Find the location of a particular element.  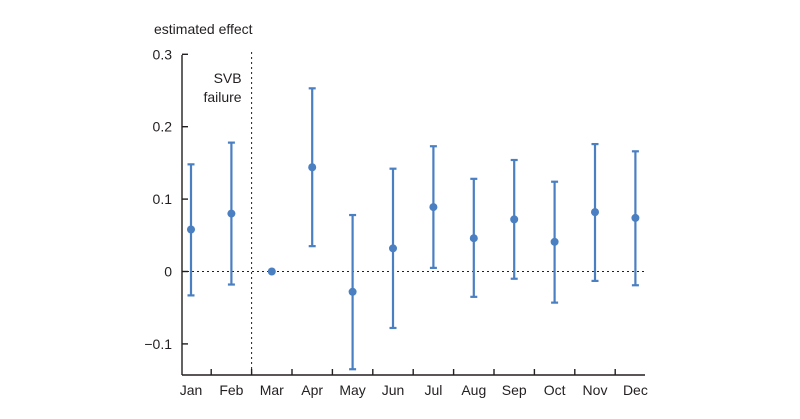

x-tick-label: May is located at coordinates (352, 390).